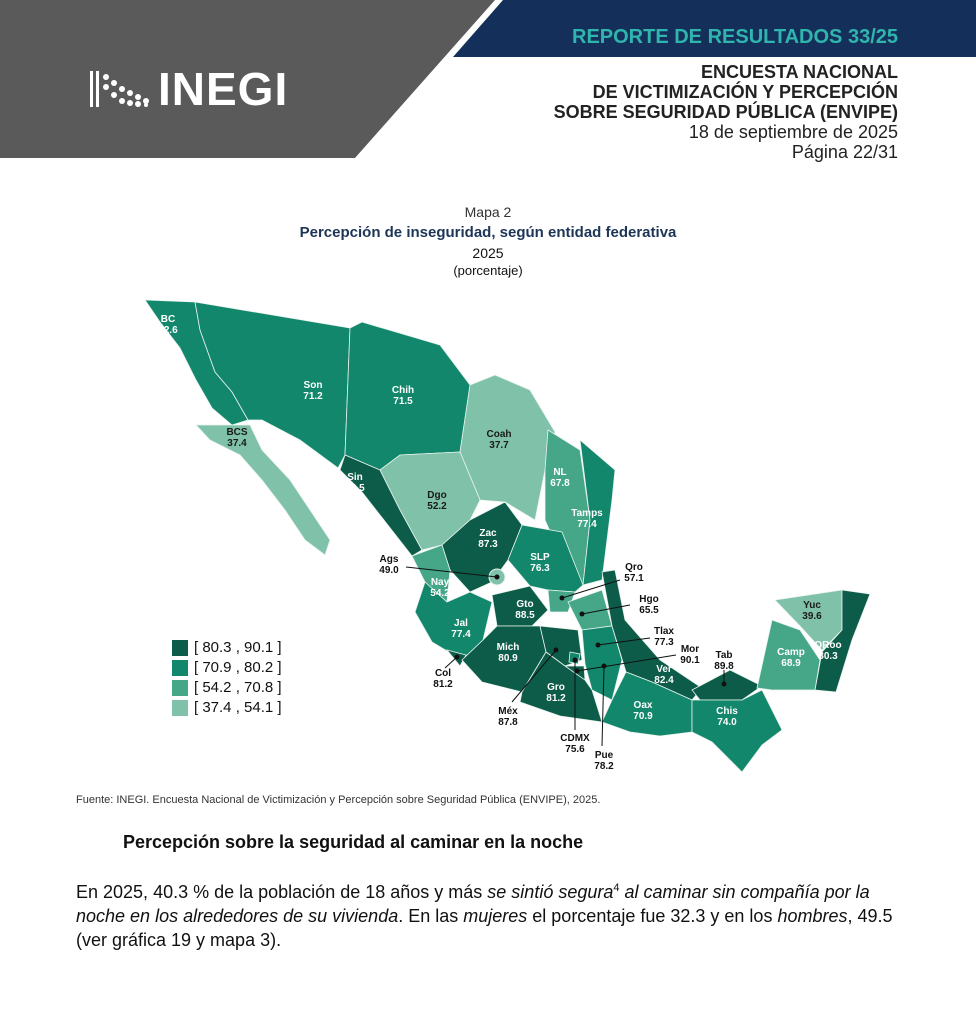 Image resolution: width=976 pixels, height=1024 pixels. What do you see at coordinates (389, 559) in the screenshot?
I see `state-abbr: Ags` at bounding box center [389, 559].